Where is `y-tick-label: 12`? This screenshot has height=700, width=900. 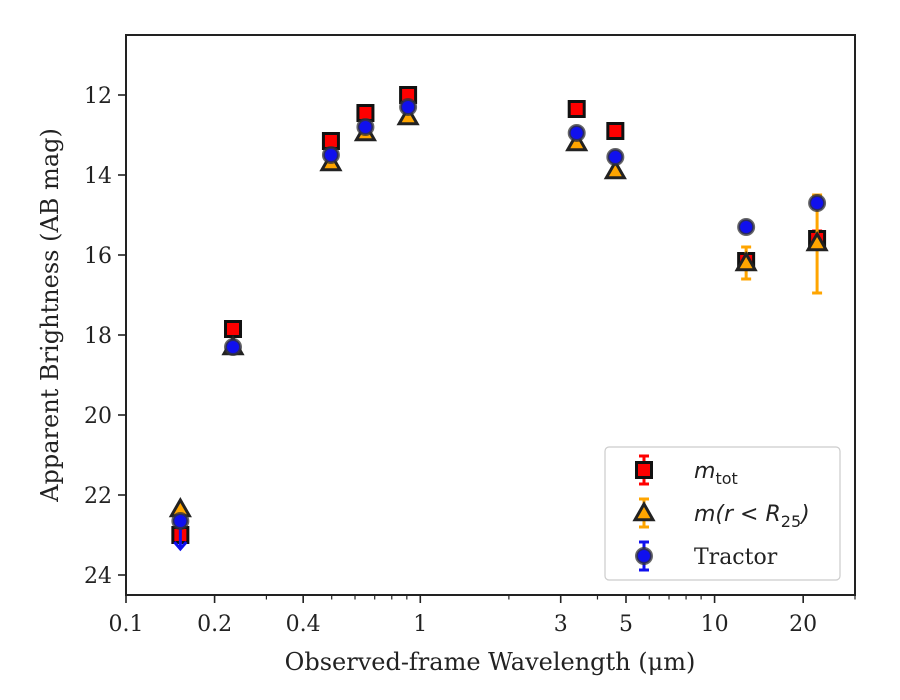 y-tick-label: 12 is located at coordinates (98, 96).